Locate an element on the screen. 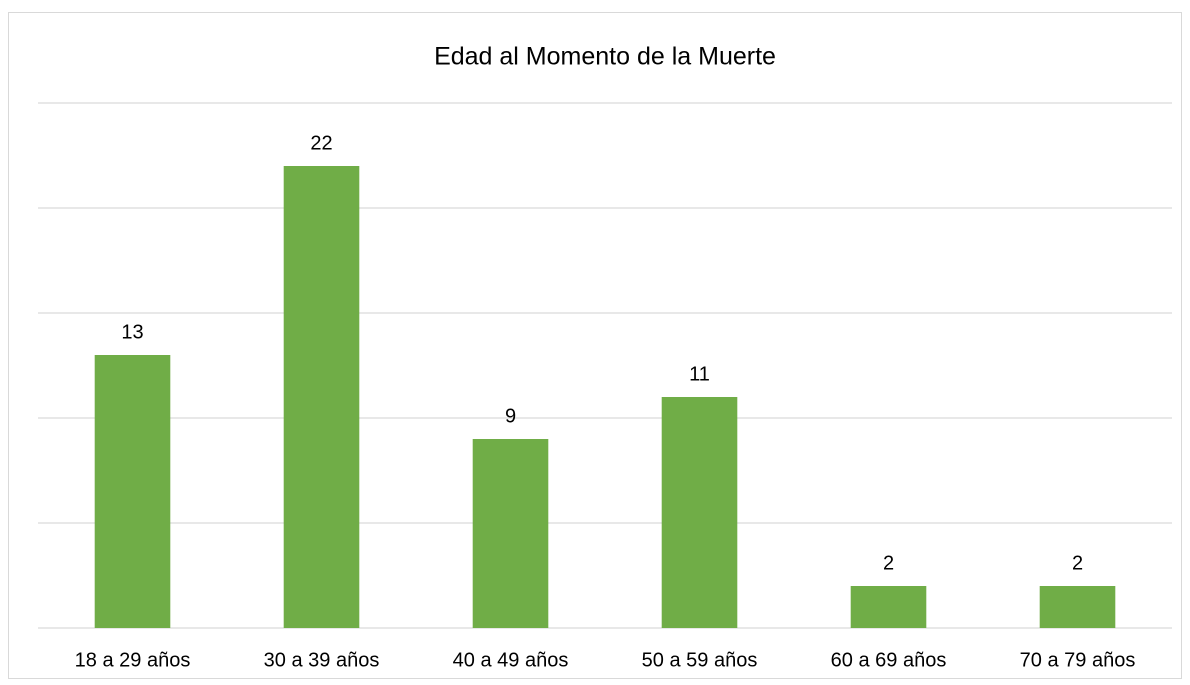  data-label: 11 is located at coordinates (699, 374).